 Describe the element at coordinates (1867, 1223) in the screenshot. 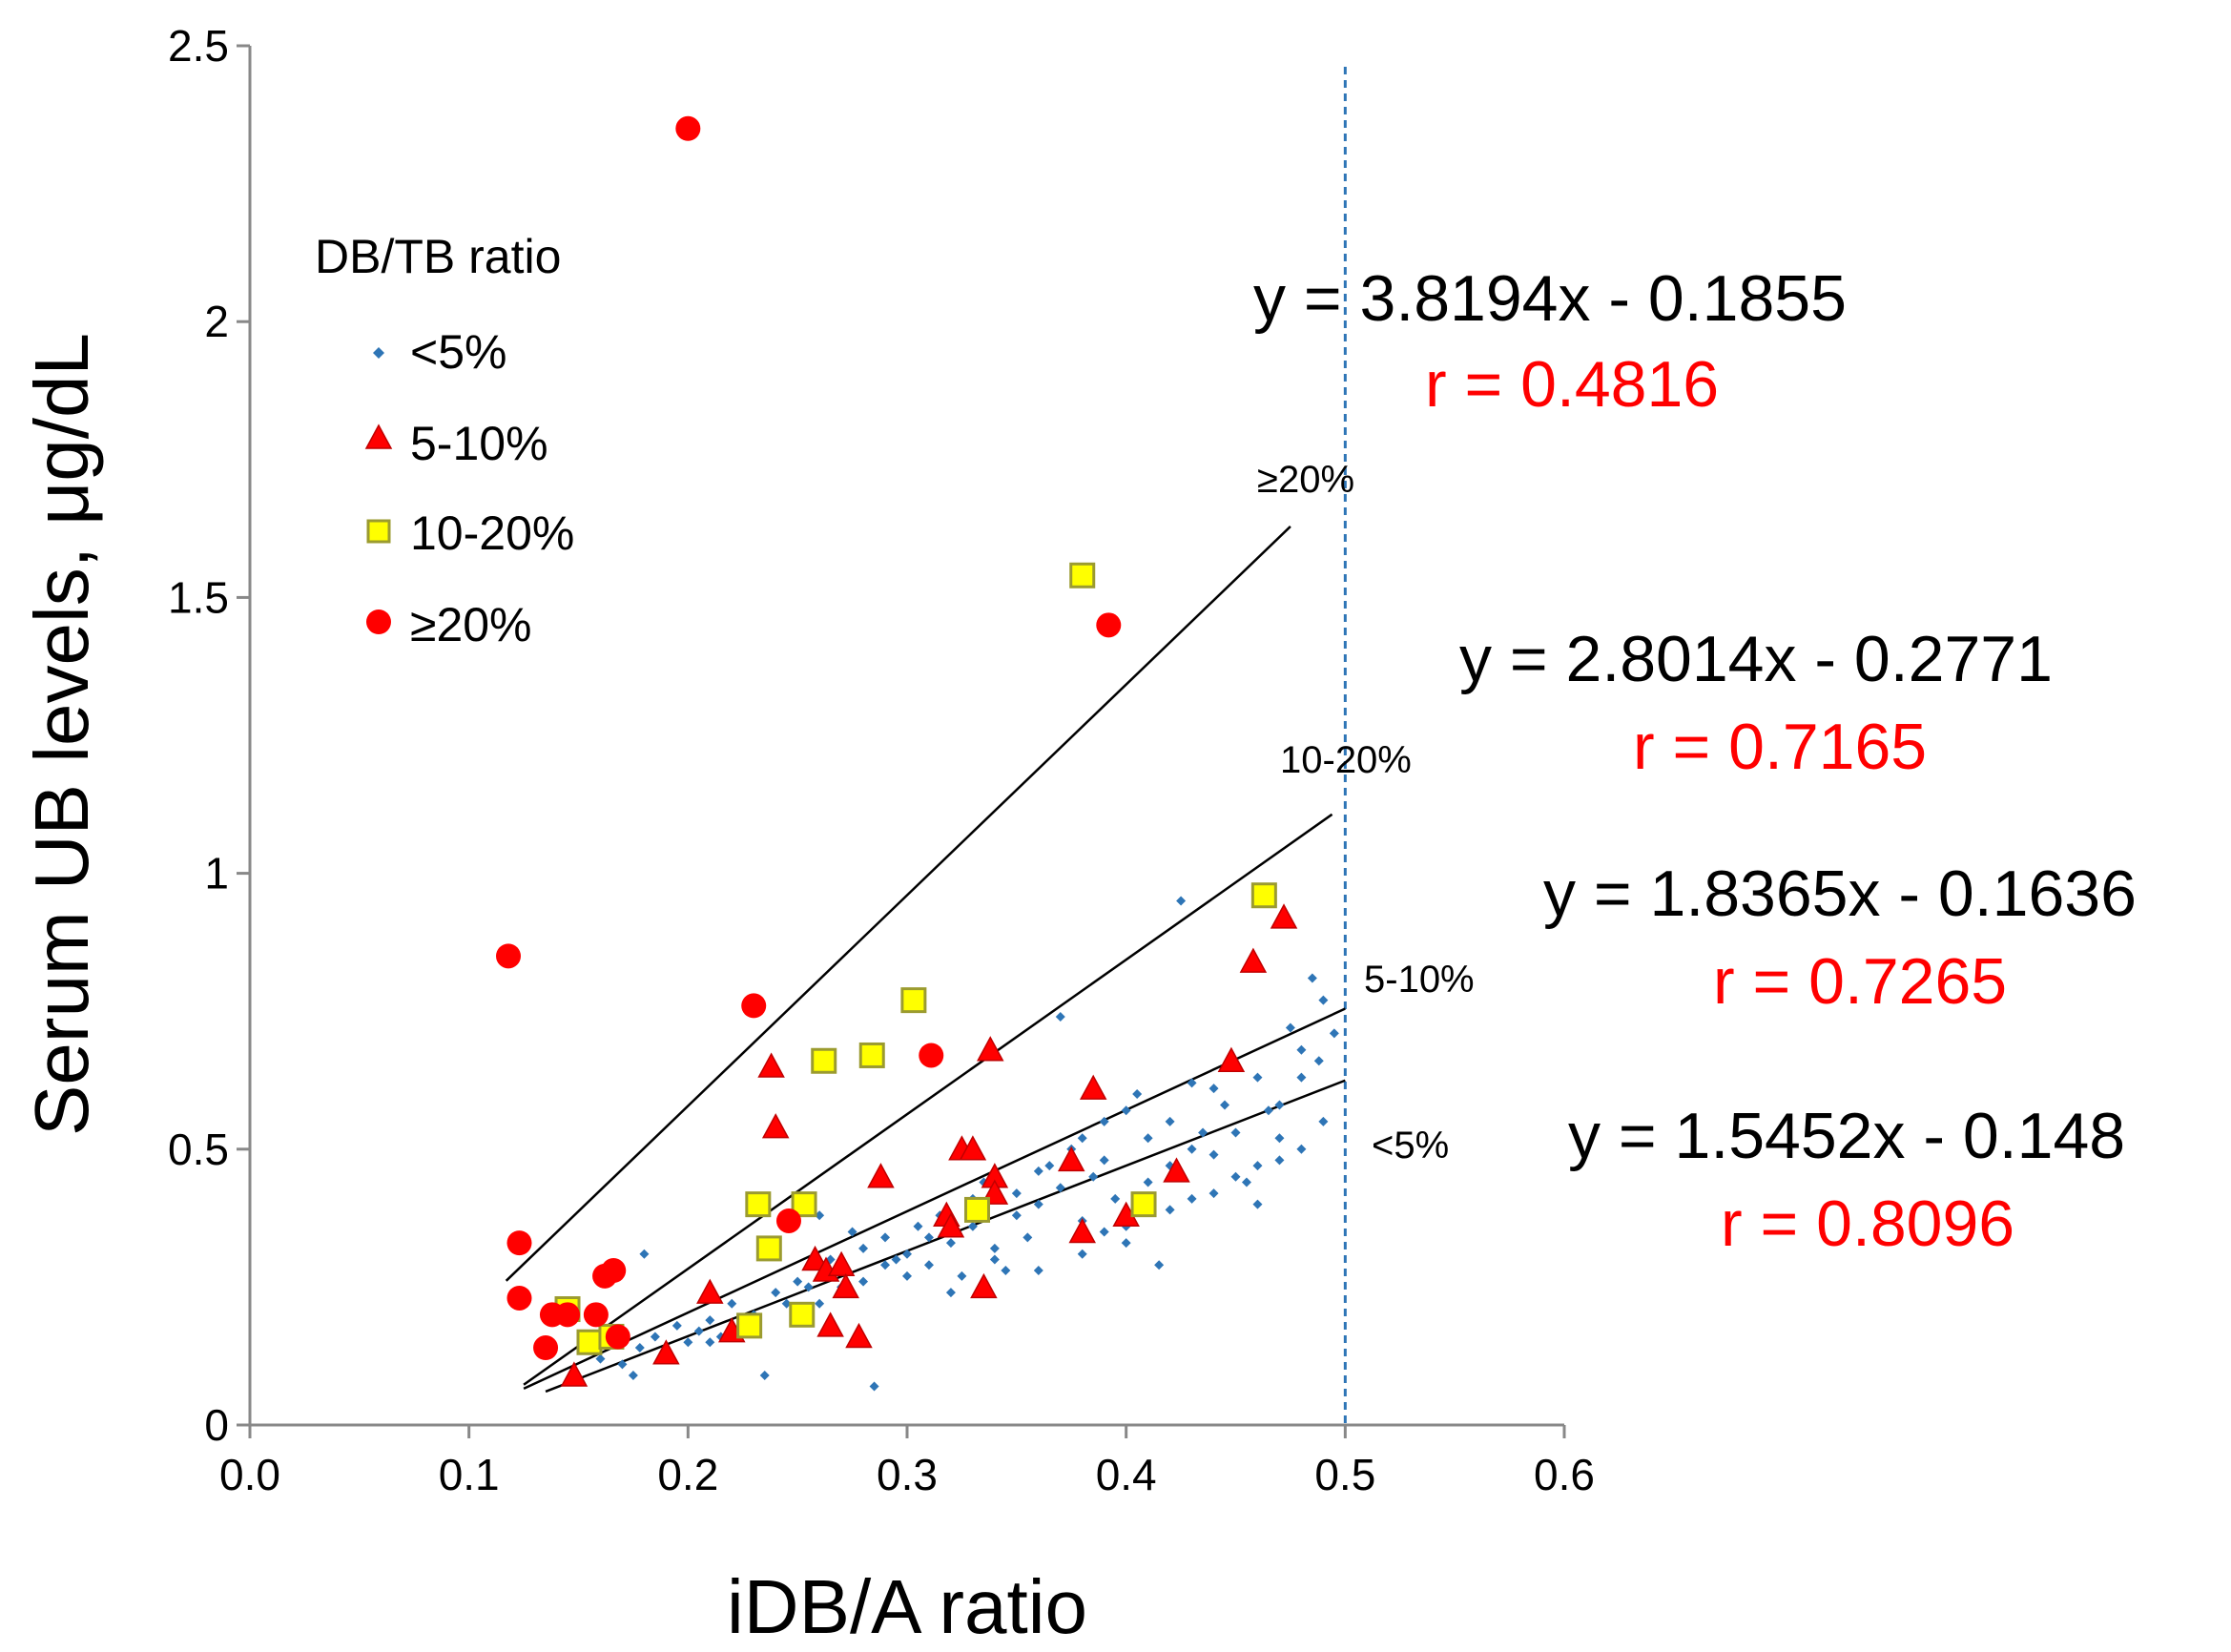

I see `r-value-lt5: r = 0.8096` at that location.